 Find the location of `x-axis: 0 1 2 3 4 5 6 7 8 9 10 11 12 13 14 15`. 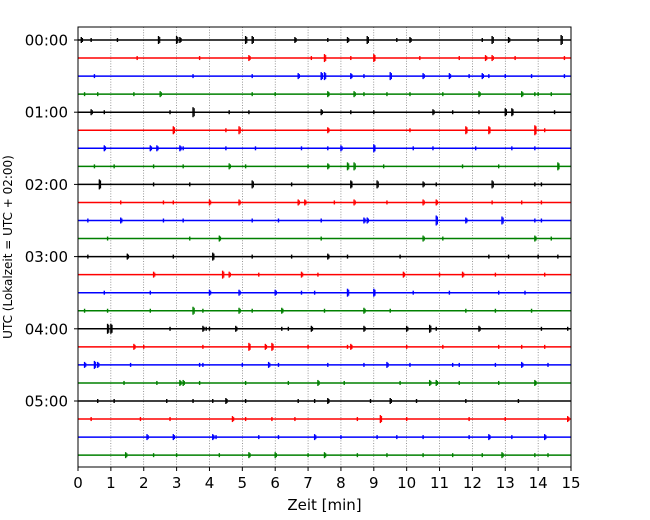

x-axis: 0 1 2 3 4 5 6 7 8 9 10 11 12 13 14 15 is located at coordinates (327, 479).